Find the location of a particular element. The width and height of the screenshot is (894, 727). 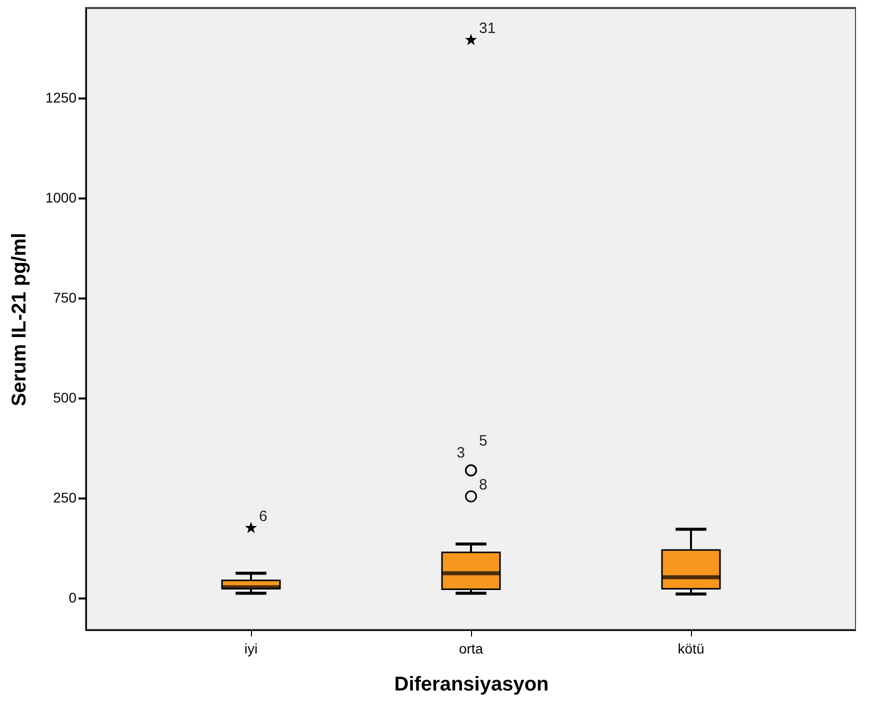

annotation: 5 is located at coordinates (483, 441).